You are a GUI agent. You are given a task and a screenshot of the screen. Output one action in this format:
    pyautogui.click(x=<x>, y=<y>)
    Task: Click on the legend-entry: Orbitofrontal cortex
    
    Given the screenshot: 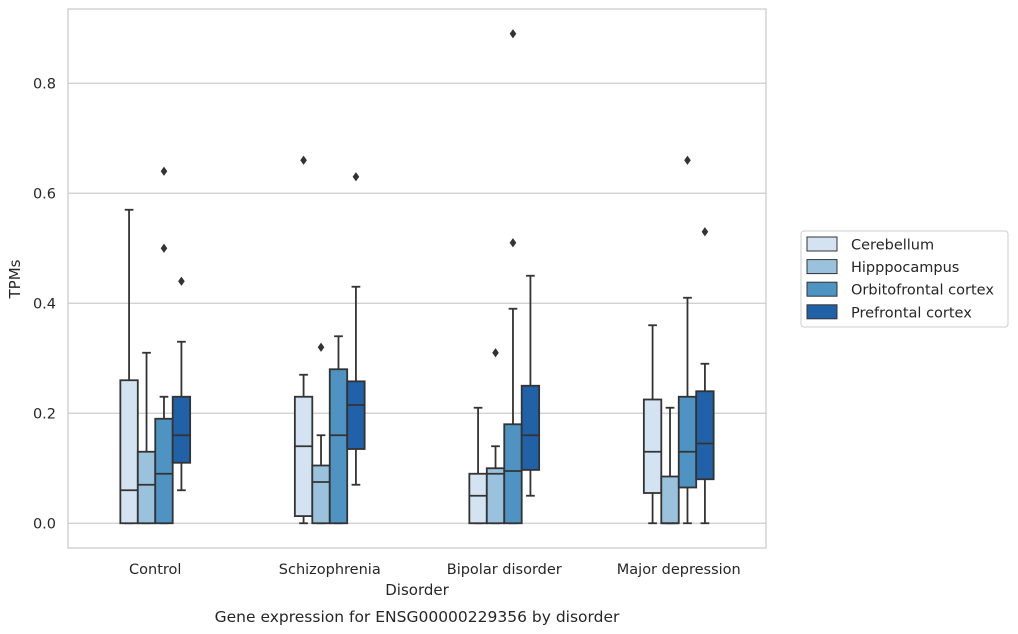 What is the action you would take?
    pyautogui.click(x=900, y=290)
    